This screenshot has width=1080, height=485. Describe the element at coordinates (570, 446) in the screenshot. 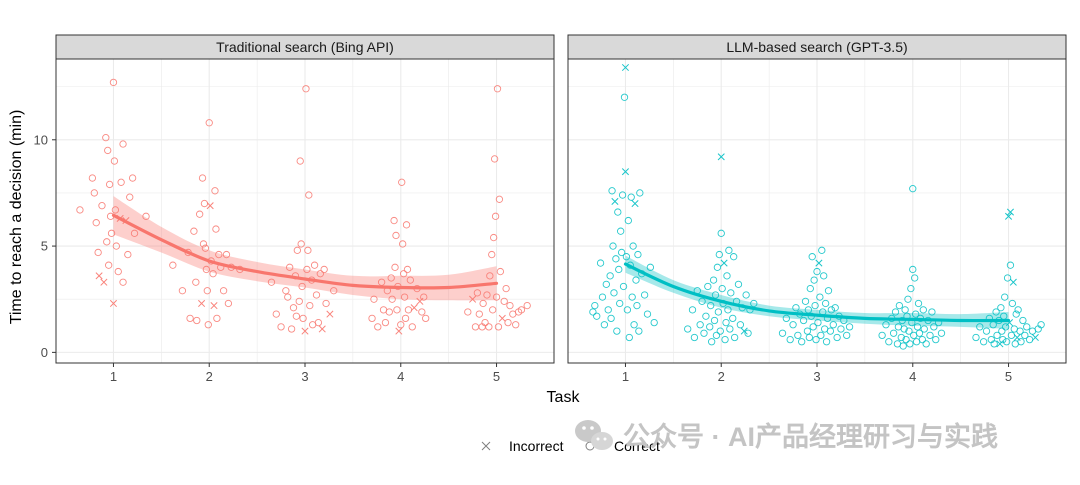

I see `legend: Incorrect Correct` at that location.